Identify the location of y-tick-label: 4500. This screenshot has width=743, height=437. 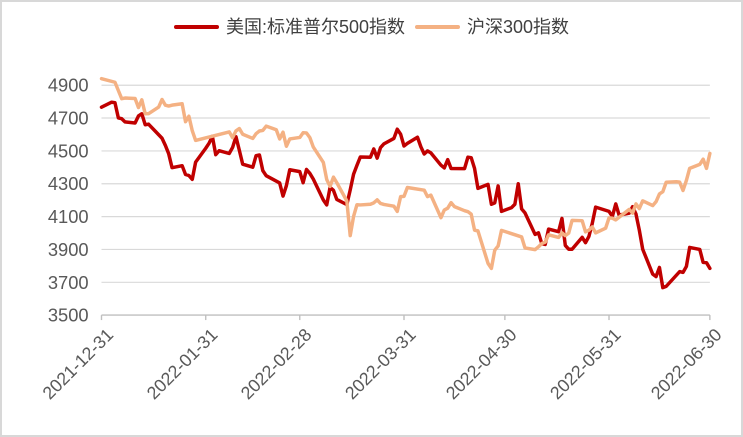
(68, 150).